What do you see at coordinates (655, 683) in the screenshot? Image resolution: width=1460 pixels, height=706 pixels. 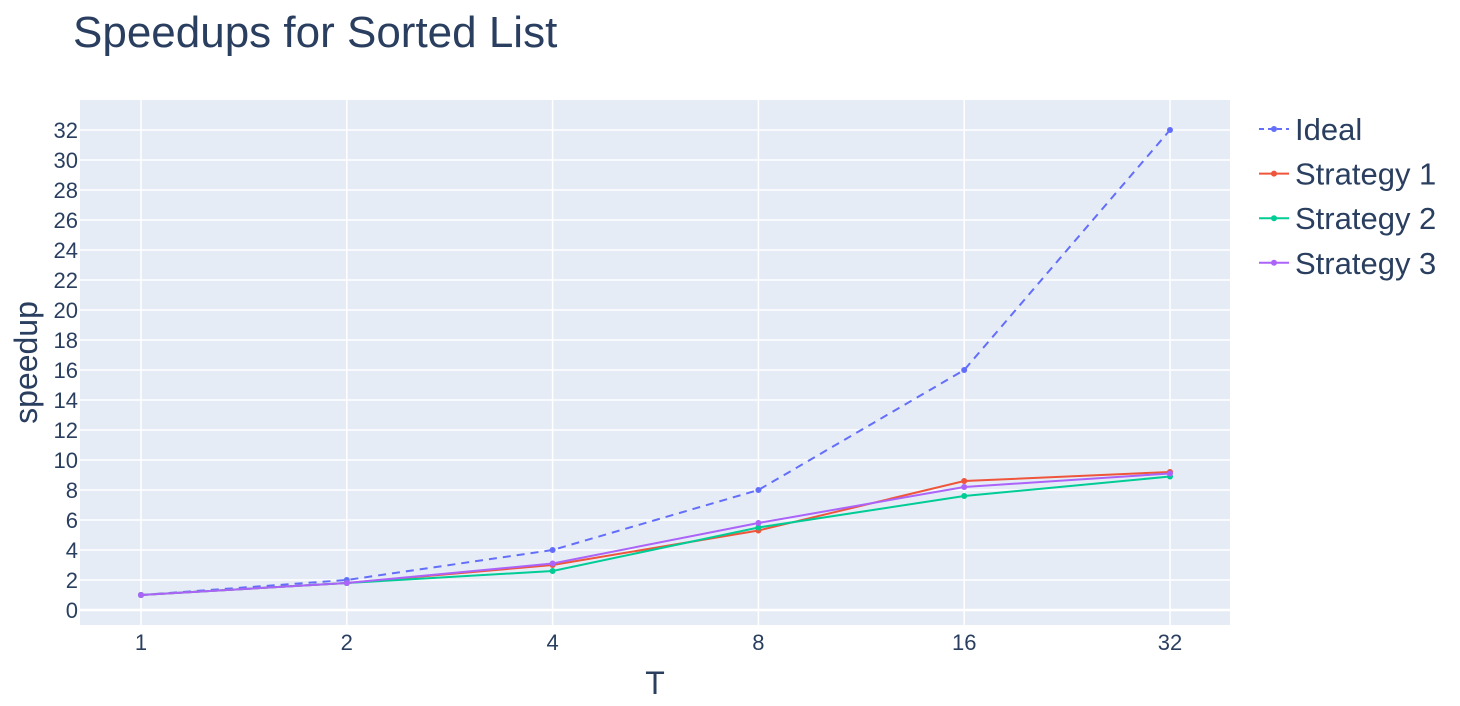 I see `x-axis-title: T` at bounding box center [655, 683].